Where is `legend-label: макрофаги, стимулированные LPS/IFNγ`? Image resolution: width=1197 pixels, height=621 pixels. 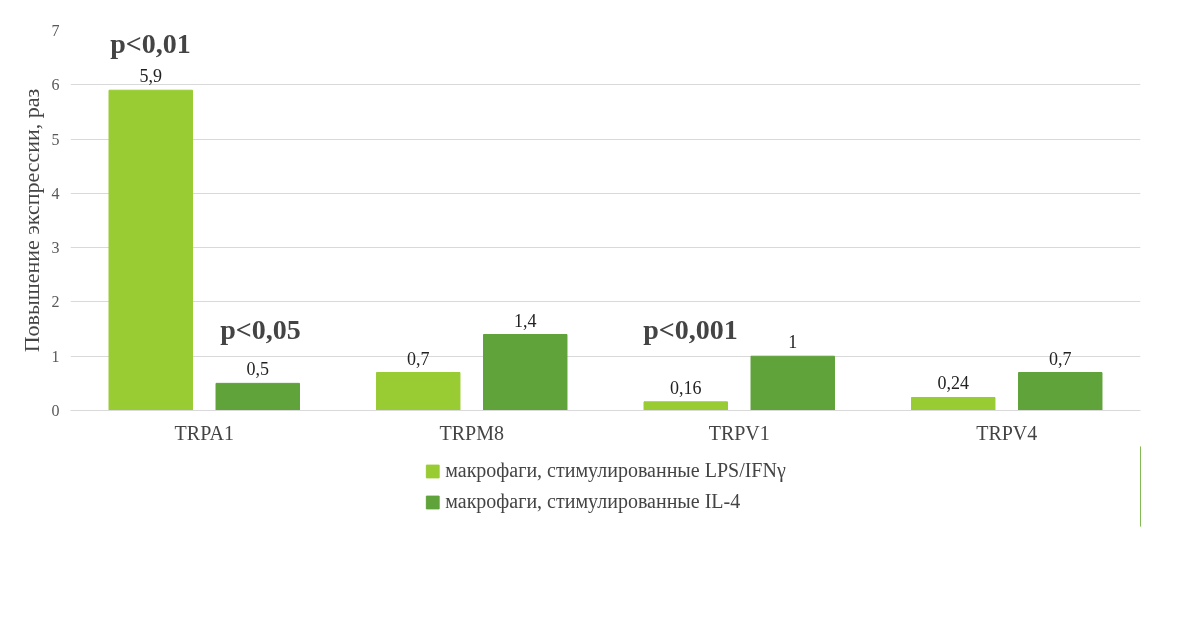
legend-label: макрофаги, стимулированные LPS/IFNγ is located at coordinates (615, 470).